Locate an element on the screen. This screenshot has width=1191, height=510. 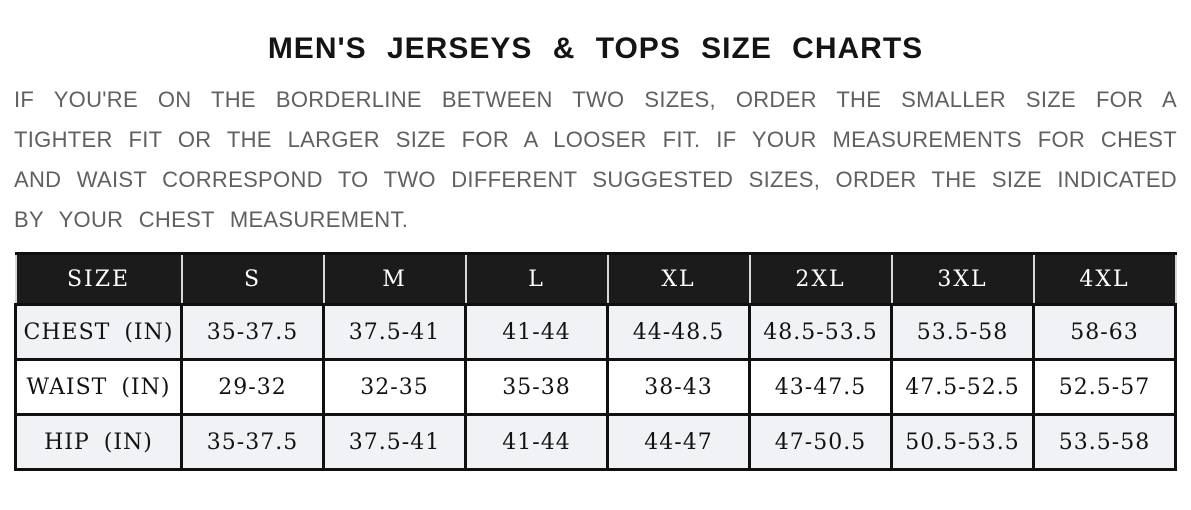
header-cell-3xl: 3XL is located at coordinates (962, 279).